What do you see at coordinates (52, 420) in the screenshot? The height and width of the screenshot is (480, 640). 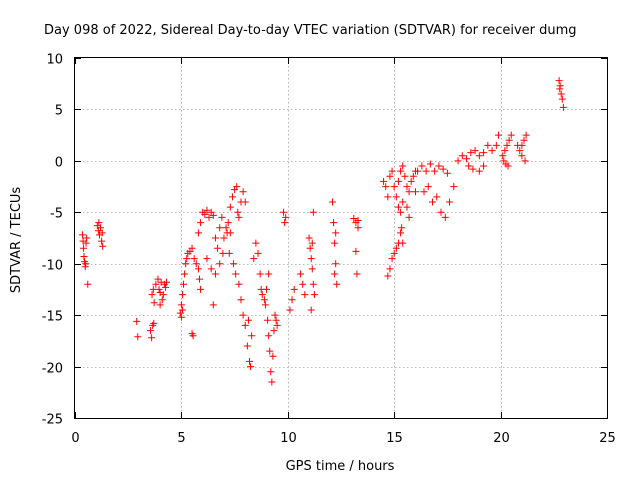 I see `y-tick-label: -25` at bounding box center [52, 420].